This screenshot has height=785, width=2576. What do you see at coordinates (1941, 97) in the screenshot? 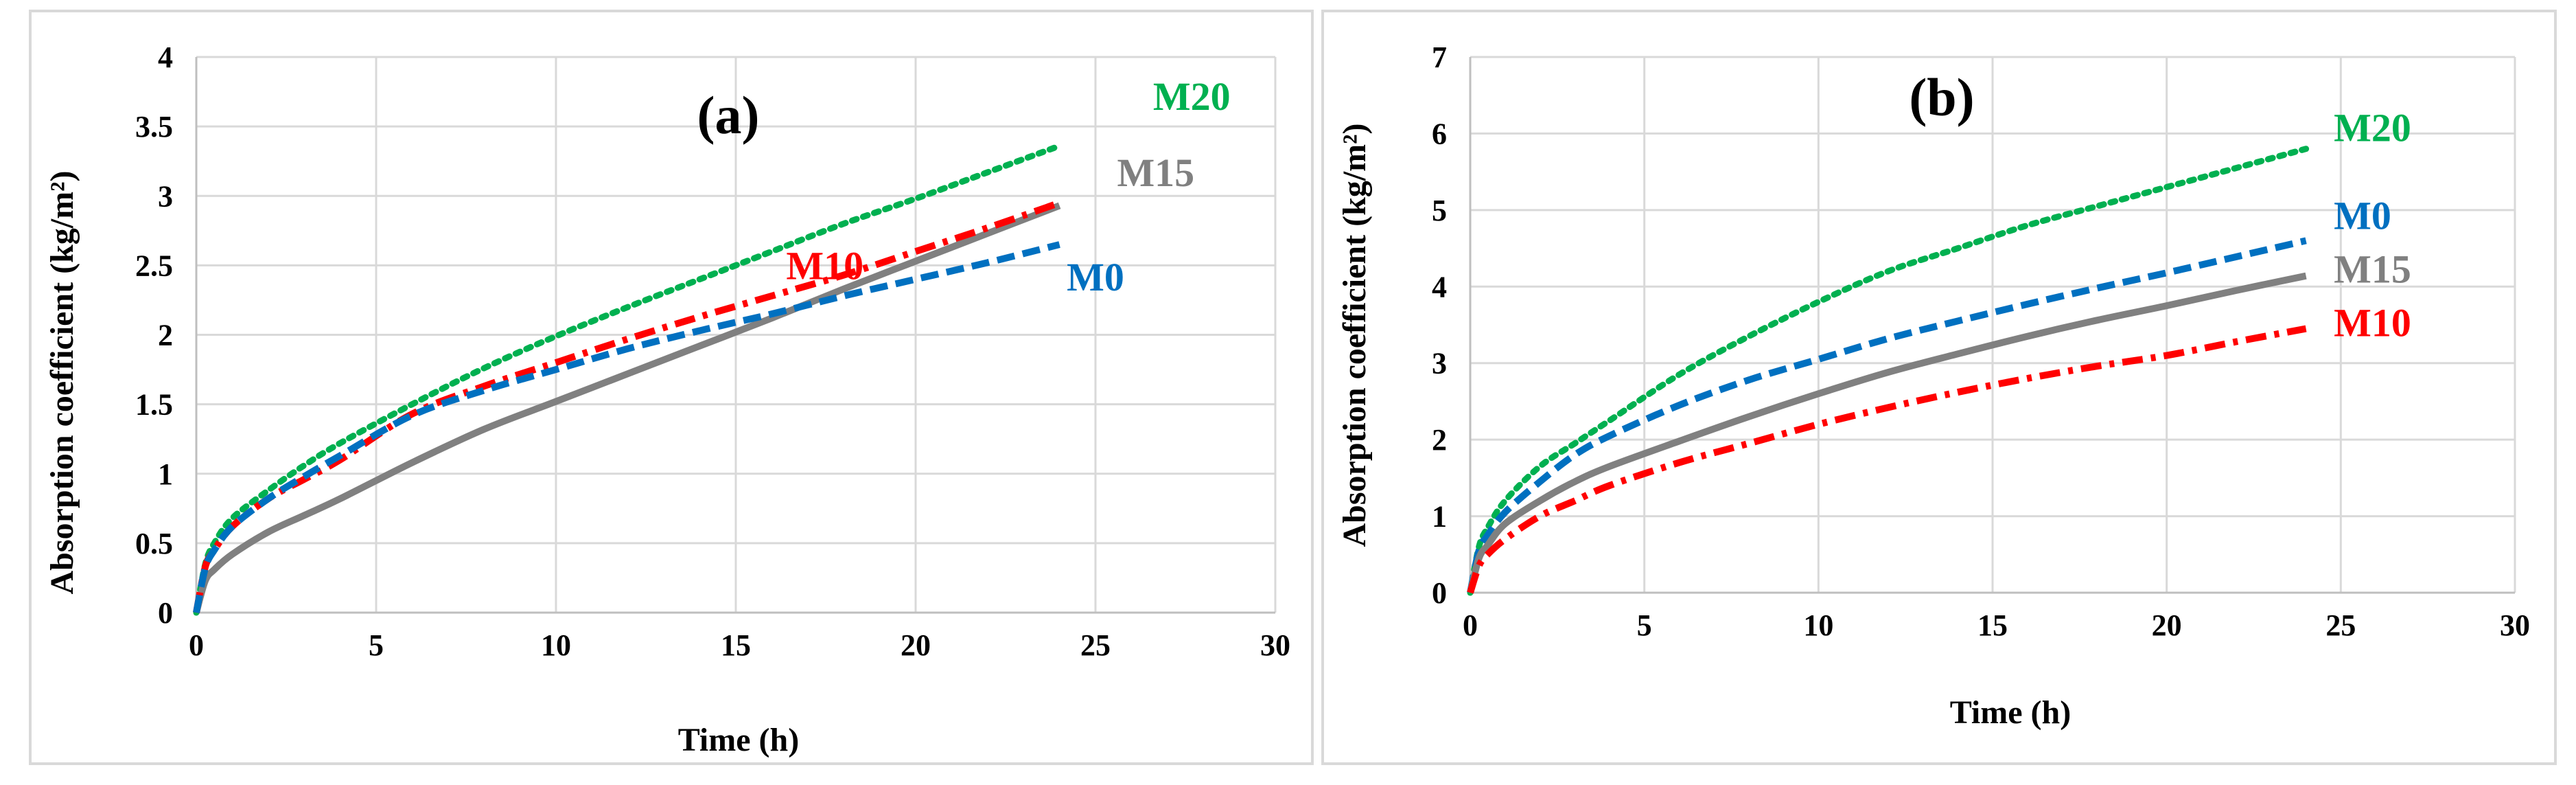
I see `panel-label: (b)` at bounding box center [1941, 97].